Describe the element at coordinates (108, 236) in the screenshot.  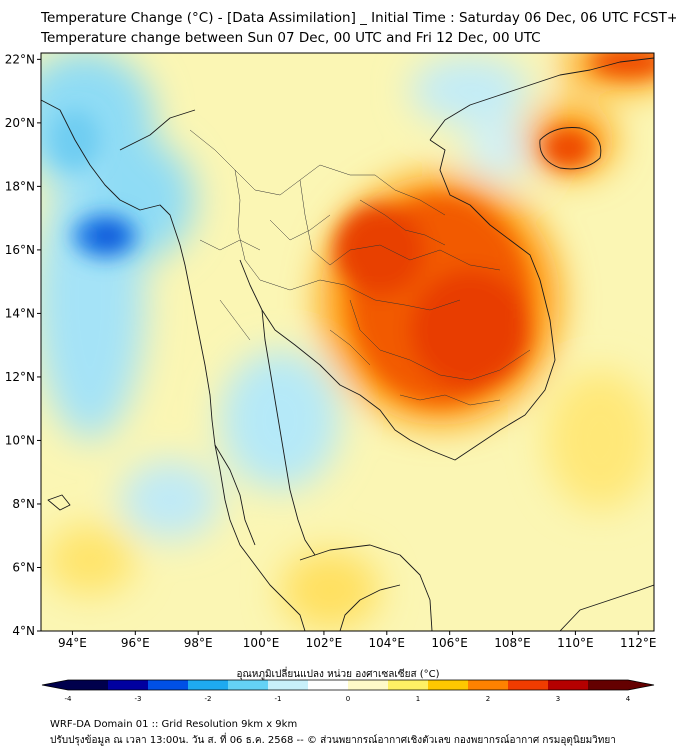
I see `cold-core-center` at that location.